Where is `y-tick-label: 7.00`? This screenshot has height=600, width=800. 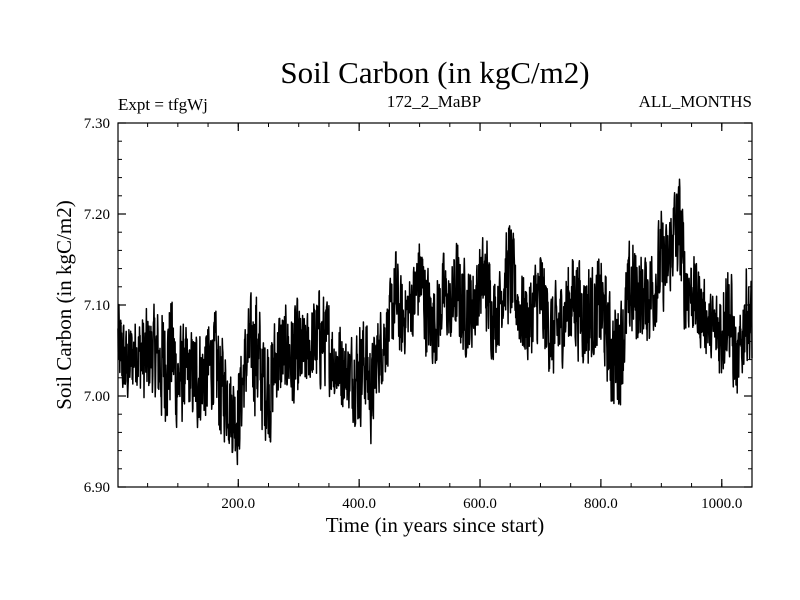
y-tick-label: 7.00 is located at coordinates (97, 397).